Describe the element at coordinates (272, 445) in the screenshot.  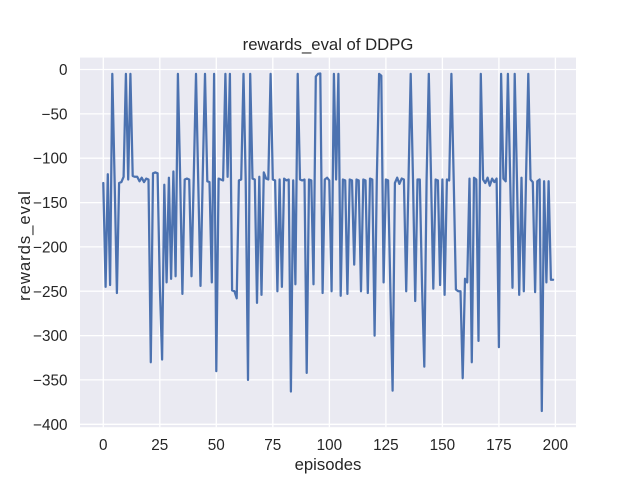
I see `svg-text: 75` at that location.